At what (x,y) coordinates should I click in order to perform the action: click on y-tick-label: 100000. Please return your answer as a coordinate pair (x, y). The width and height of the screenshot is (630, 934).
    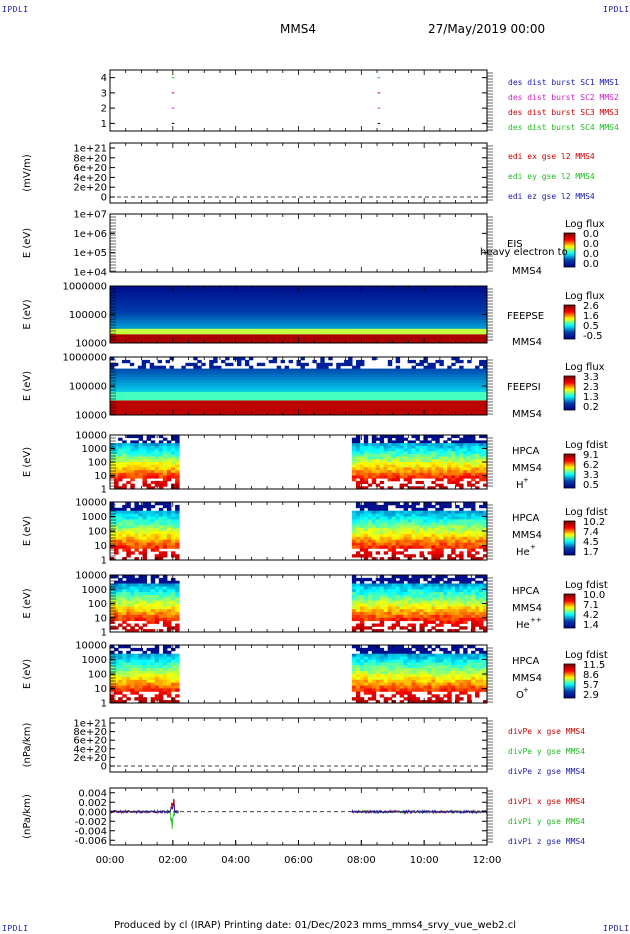
    Looking at the image, I should click on (88, 387).